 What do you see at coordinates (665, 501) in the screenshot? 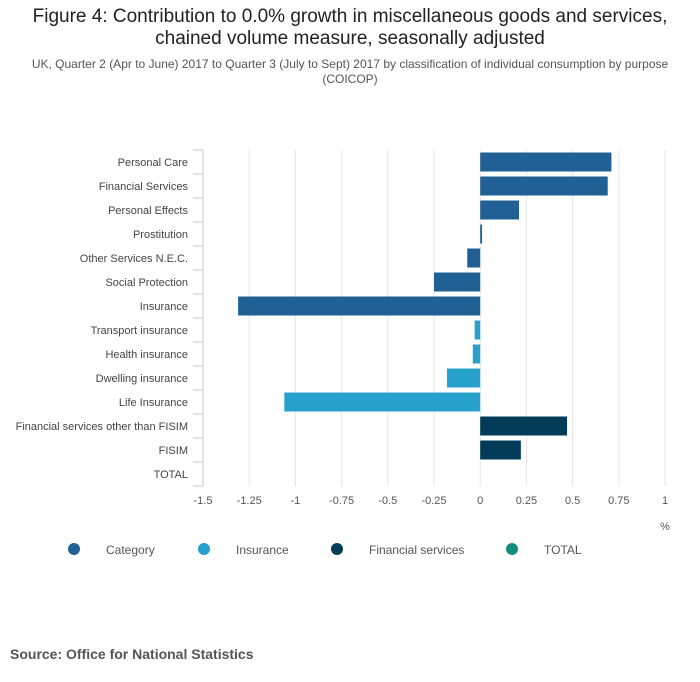
I see `x-tick-label: 1` at bounding box center [665, 501].